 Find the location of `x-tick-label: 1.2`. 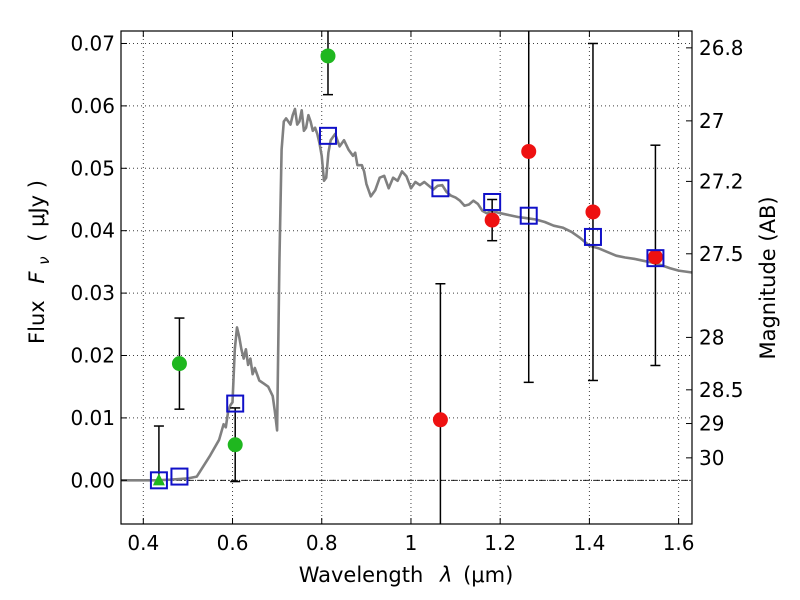

x-tick-label: 1.2 is located at coordinates (500, 543).